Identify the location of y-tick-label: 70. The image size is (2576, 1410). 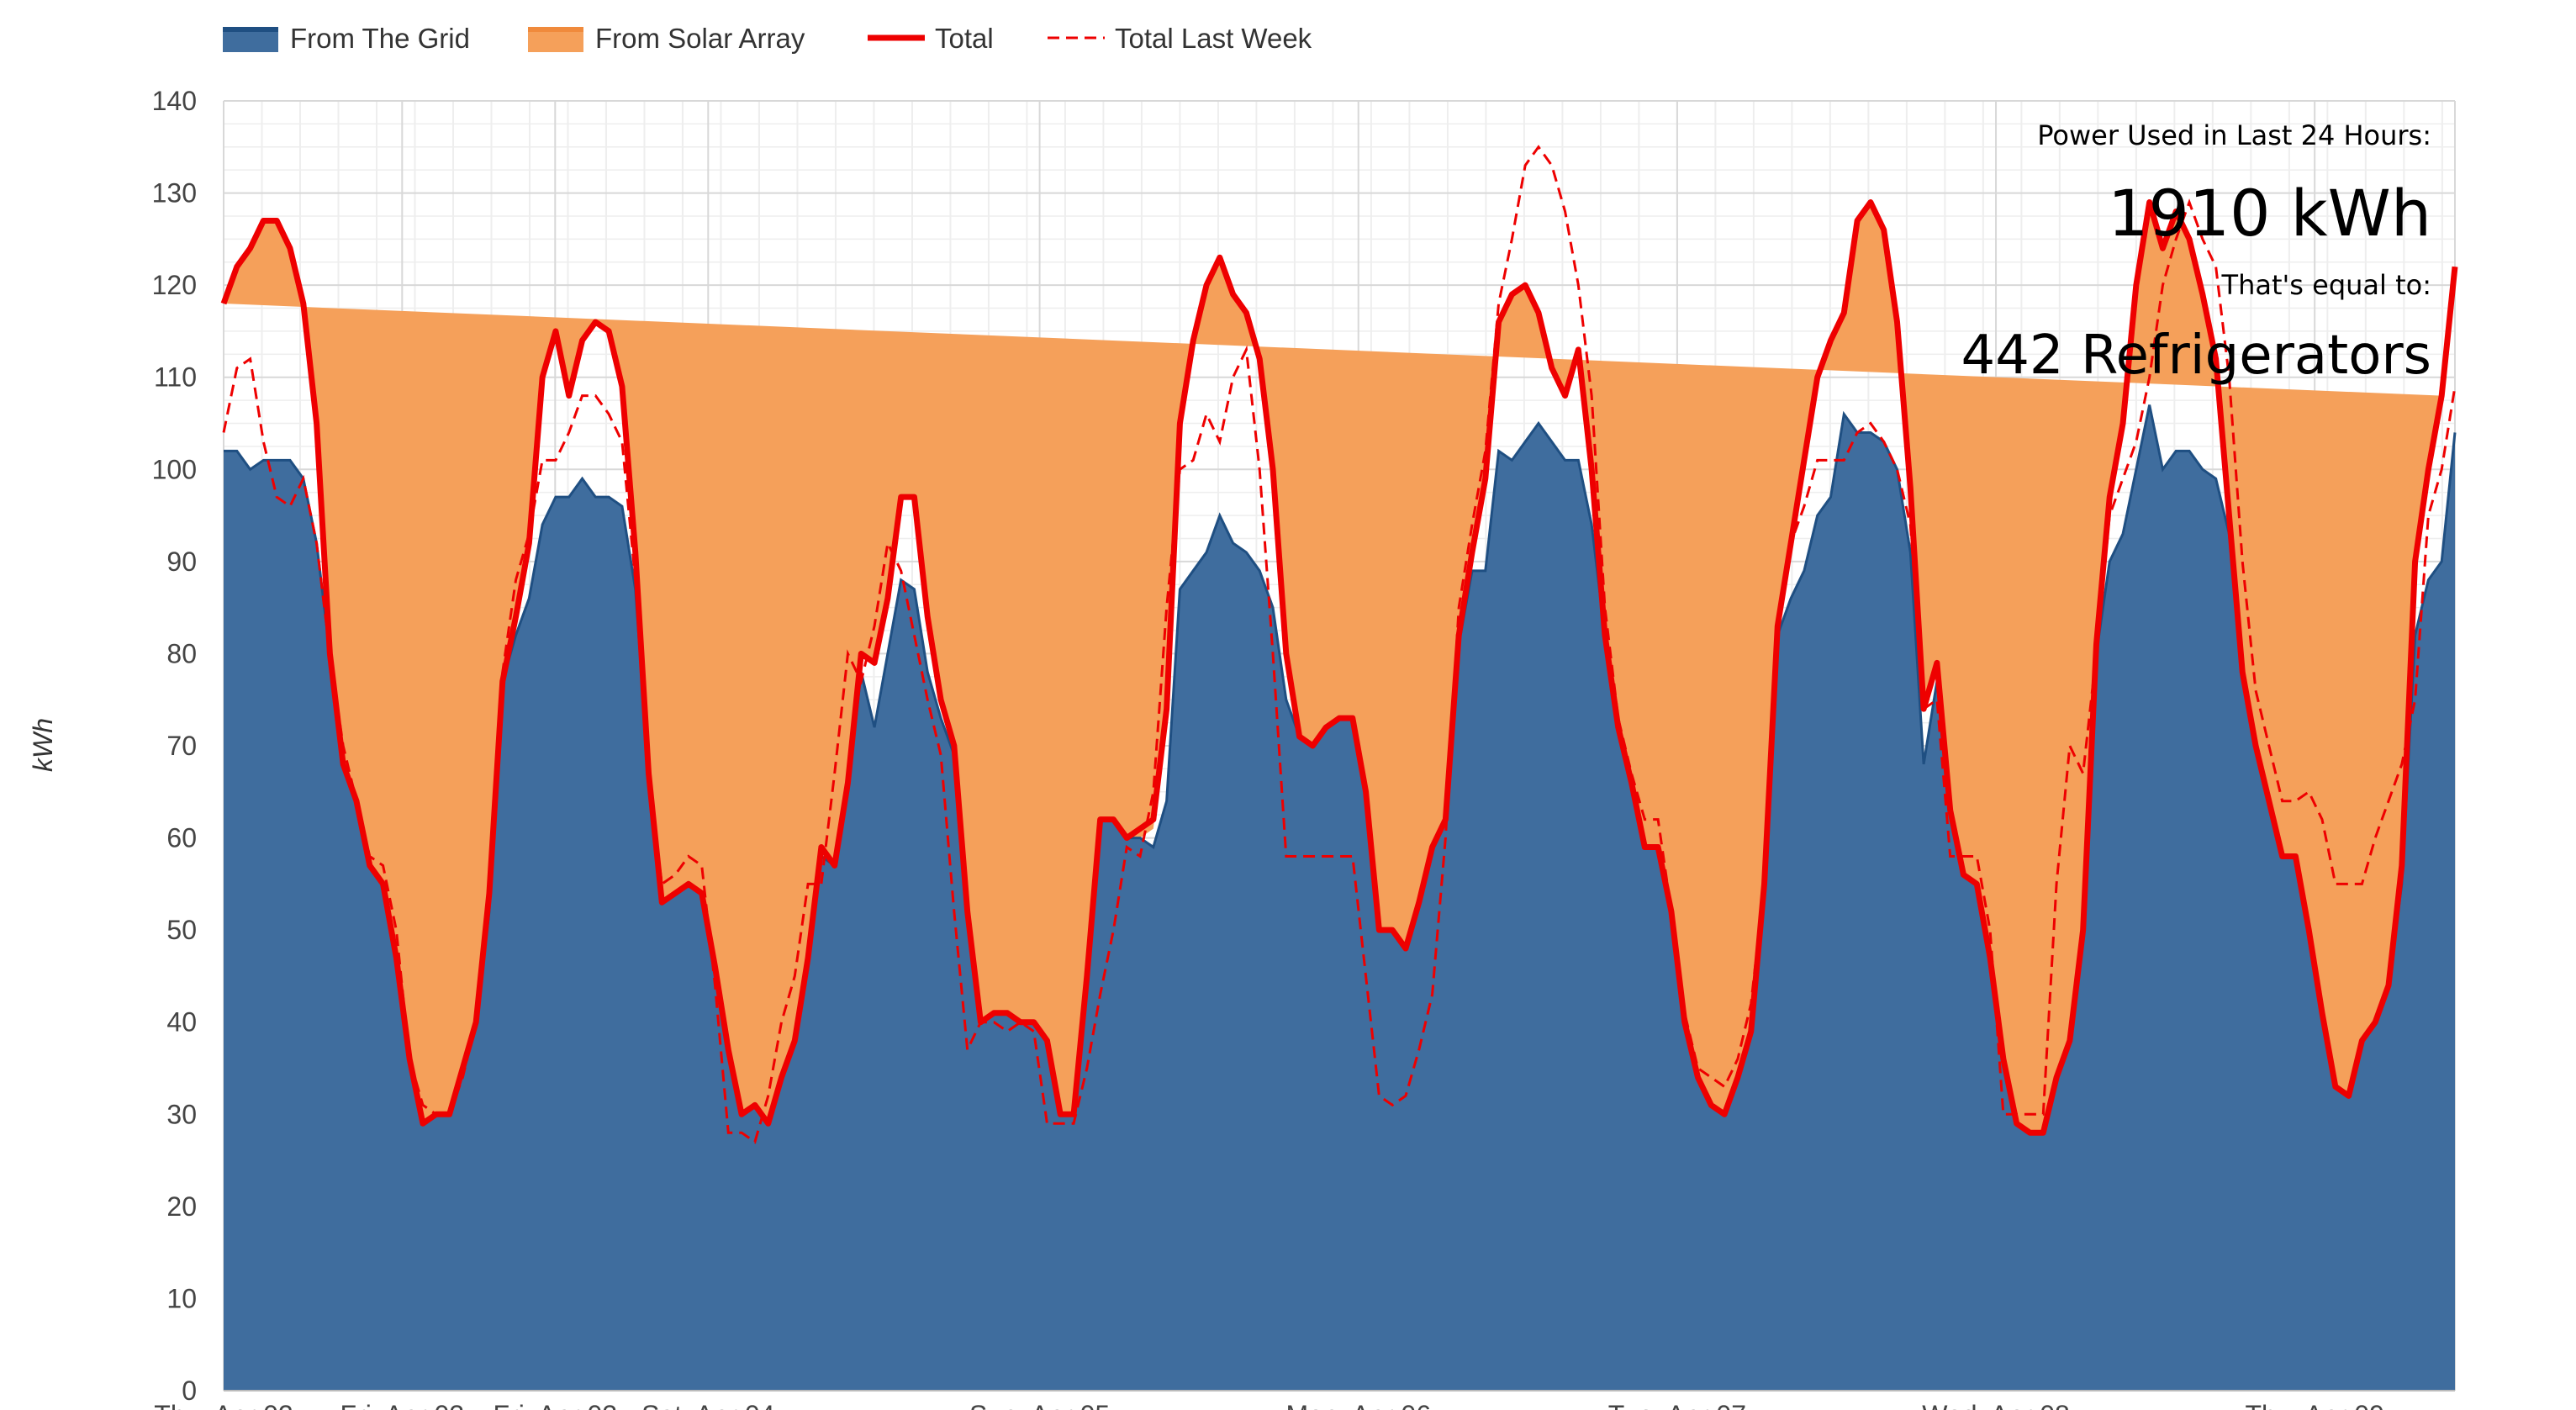
(181, 746).